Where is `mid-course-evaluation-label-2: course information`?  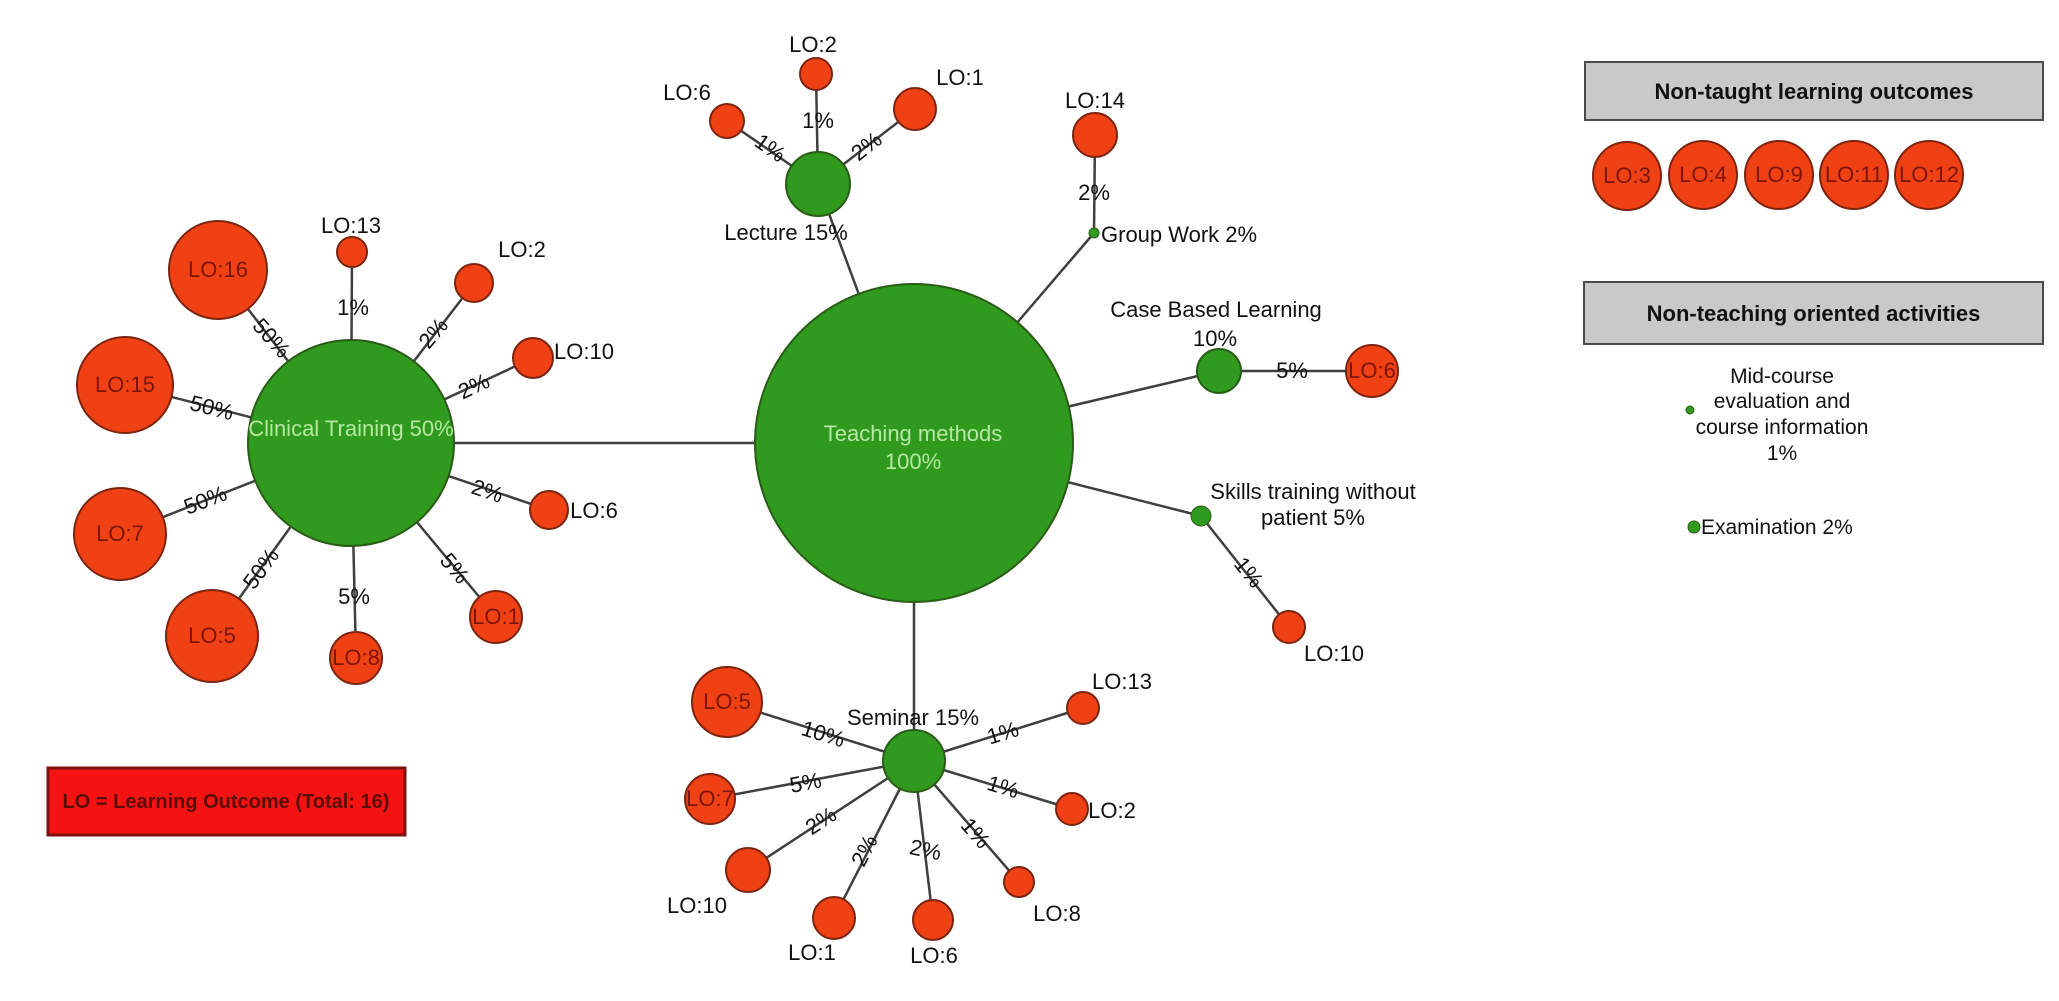 mid-course-evaluation-label-2: course information is located at coordinates (1782, 427).